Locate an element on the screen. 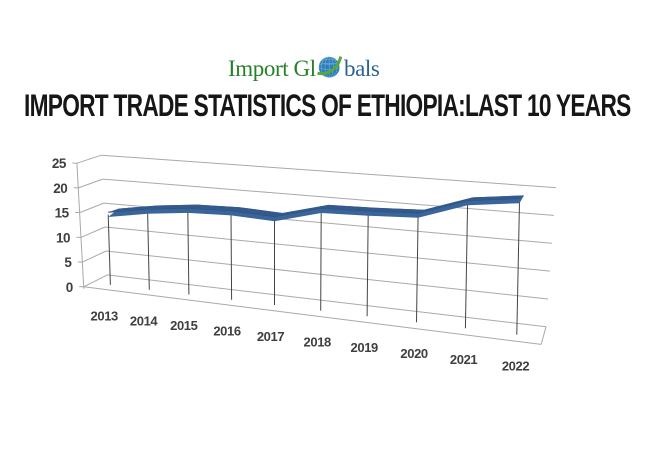 Image resolution: width=650 pixels, height=450 pixels. svg-text: 0 is located at coordinates (69, 287).